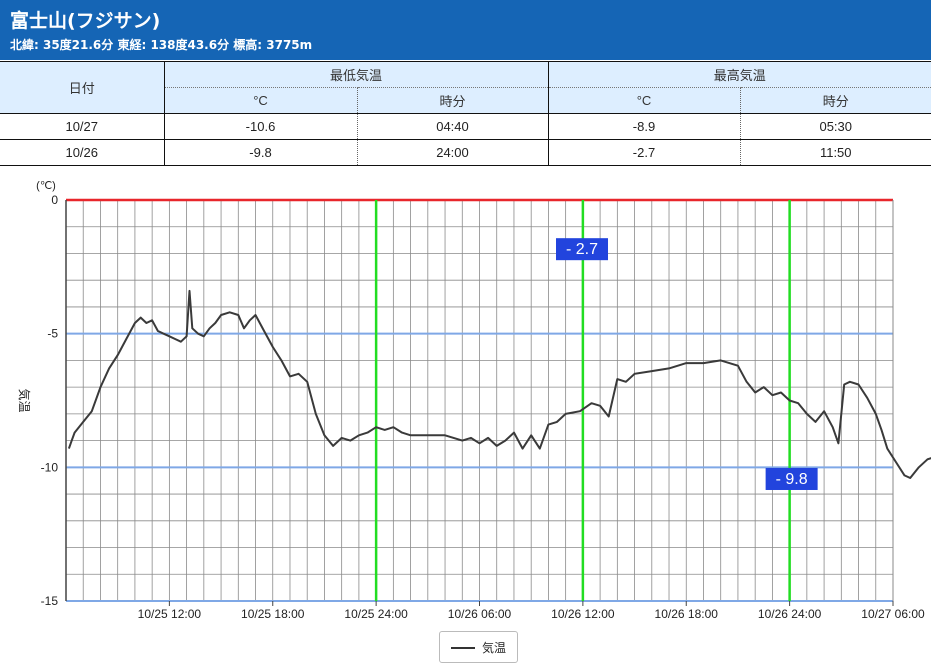  I want to click on station-name: 富士山(フジサン), so click(85, 21).